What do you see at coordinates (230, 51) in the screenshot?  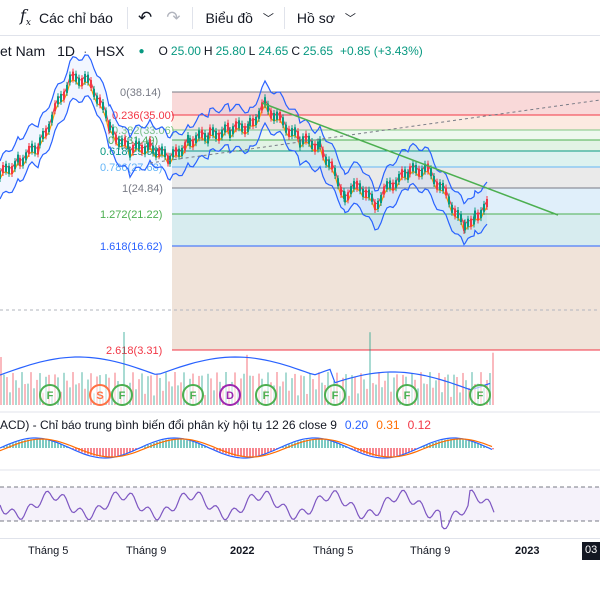 I see `high-value: 25.80` at bounding box center [230, 51].